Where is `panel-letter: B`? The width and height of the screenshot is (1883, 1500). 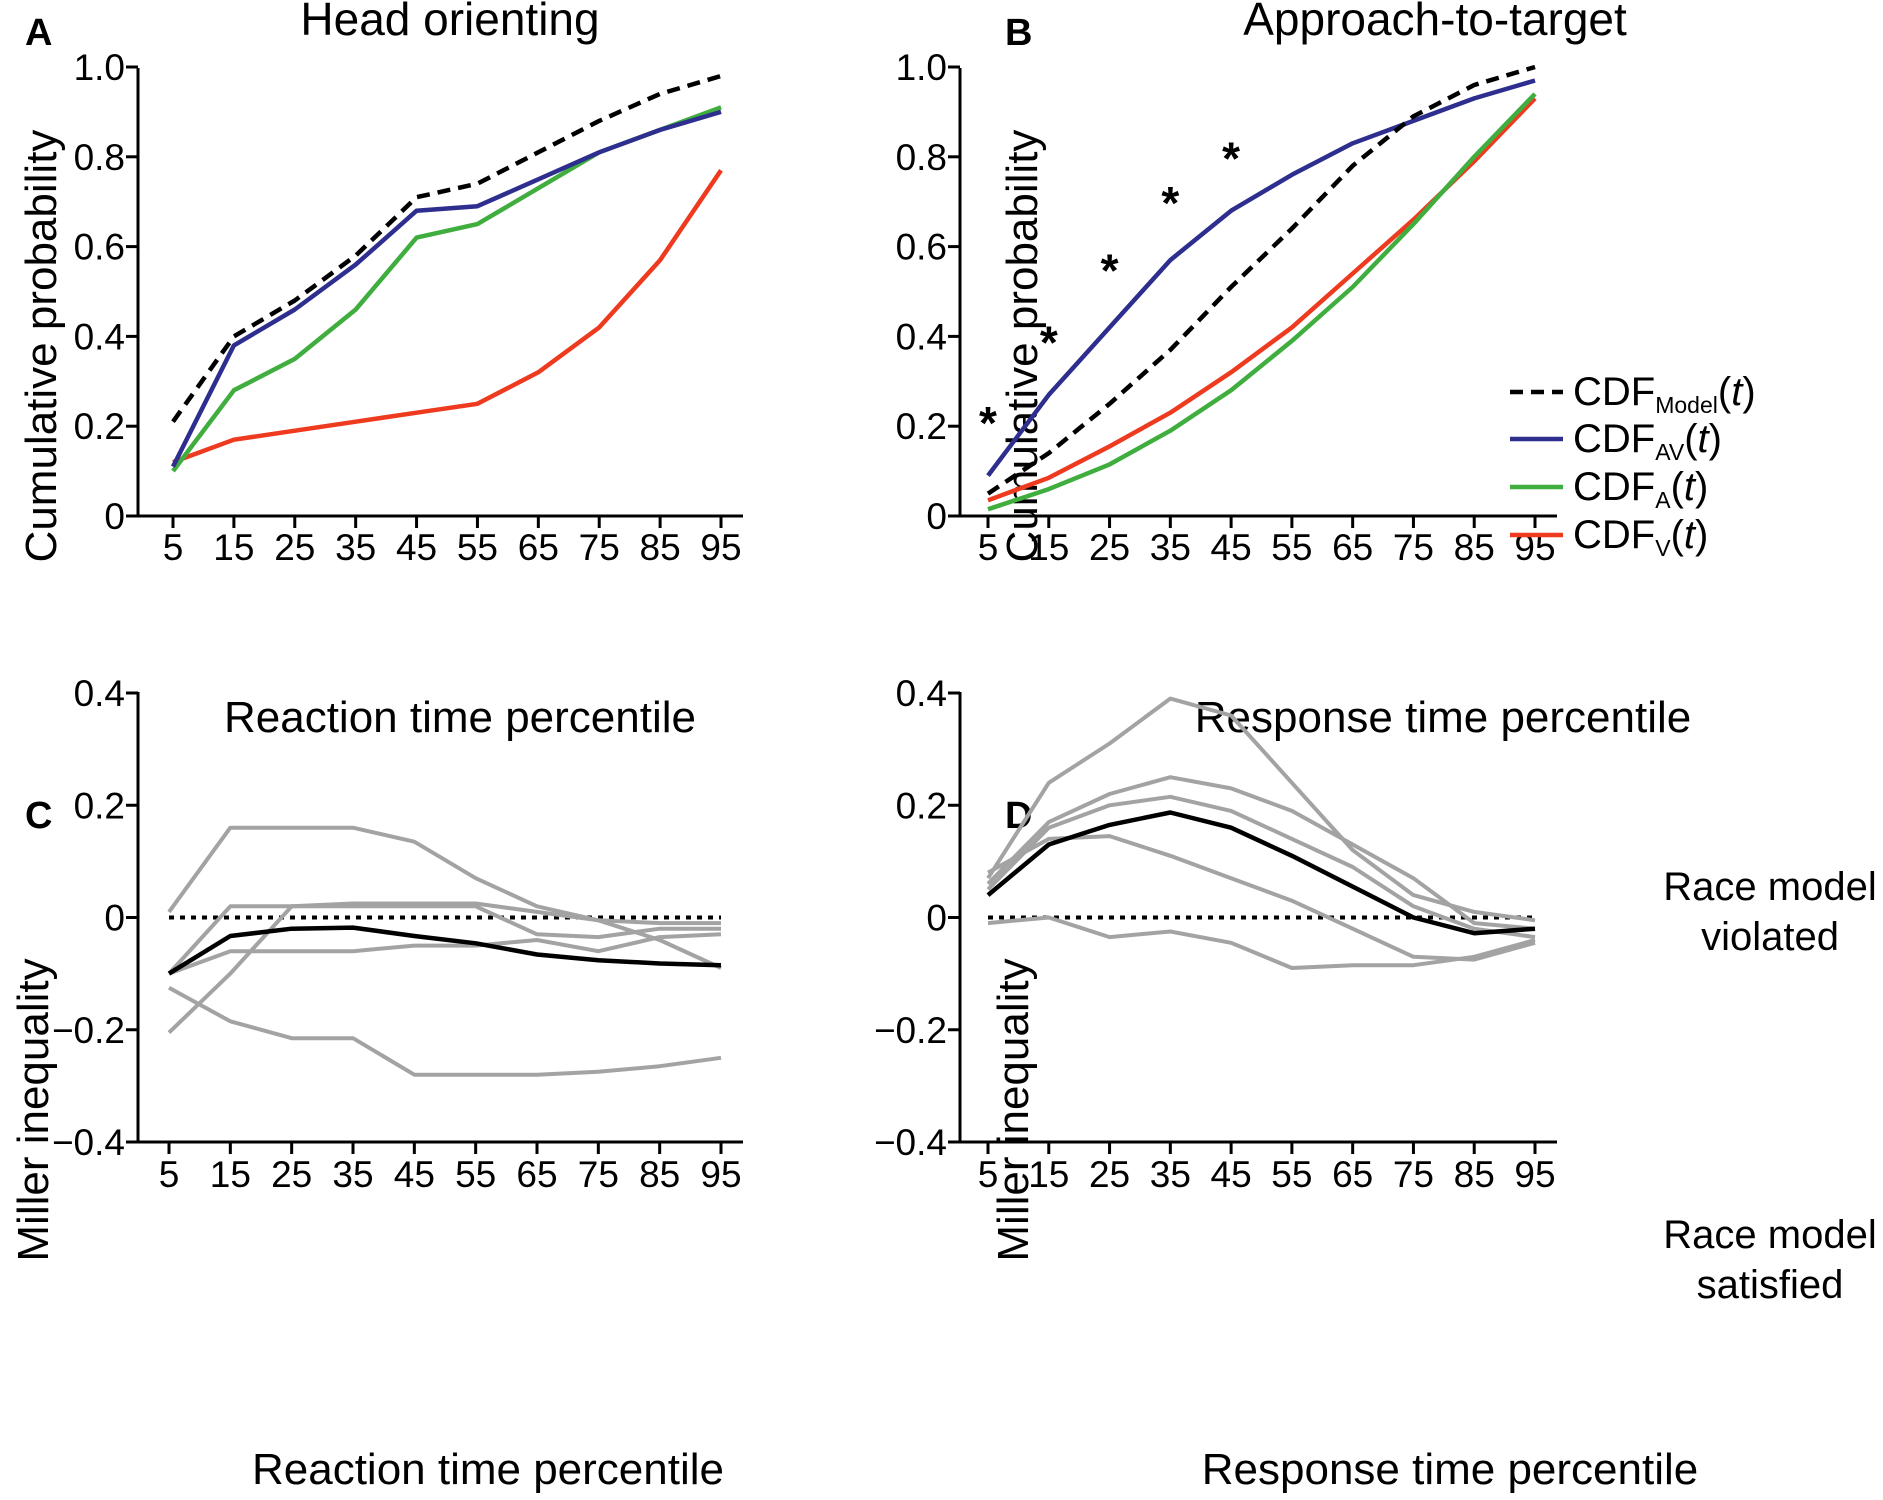 panel-letter: B is located at coordinates (1018, 33).